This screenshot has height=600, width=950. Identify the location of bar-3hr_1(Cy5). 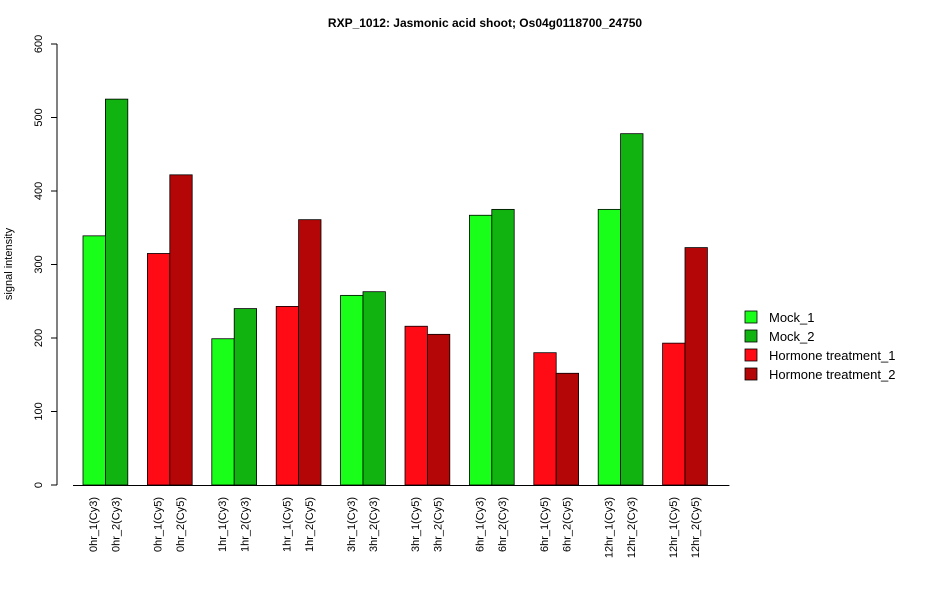
(416, 405).